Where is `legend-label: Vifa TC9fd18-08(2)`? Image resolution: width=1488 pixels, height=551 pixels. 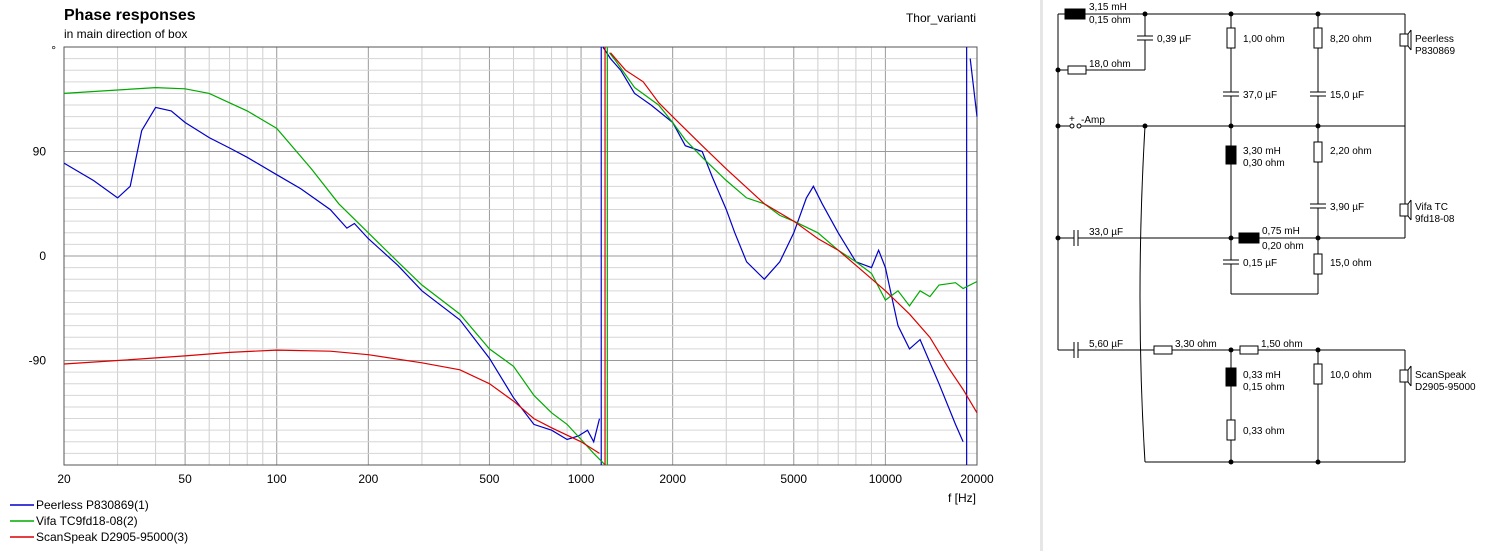 legend-label: Vifa TC9fd18-08(2) is located at coordinates (87, 521).